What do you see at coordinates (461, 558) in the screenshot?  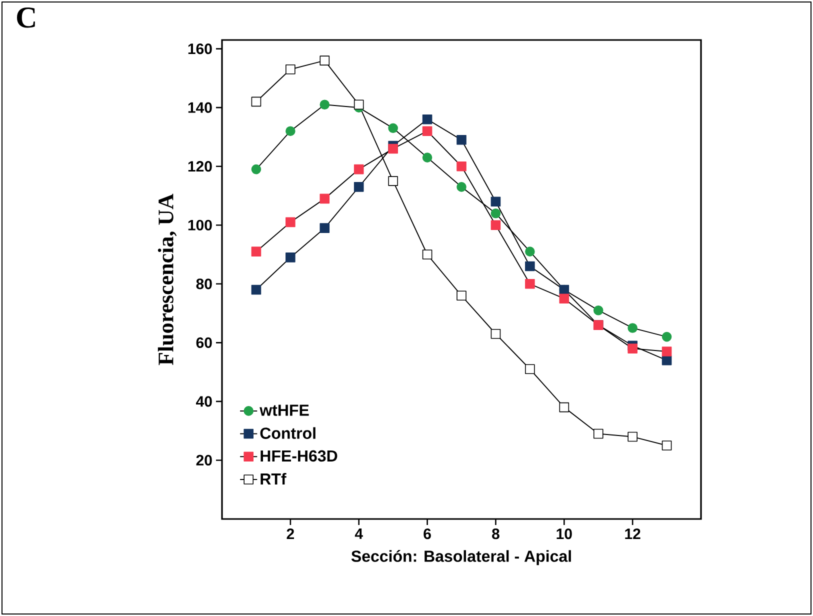 I see `x-axis-title: Sección: Basolateral - Apical` at bounding box center [461, 558].